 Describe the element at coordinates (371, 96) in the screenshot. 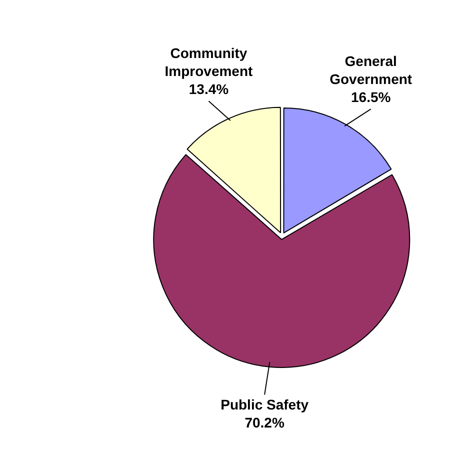

I see `data-label: 16.5%` at that location.